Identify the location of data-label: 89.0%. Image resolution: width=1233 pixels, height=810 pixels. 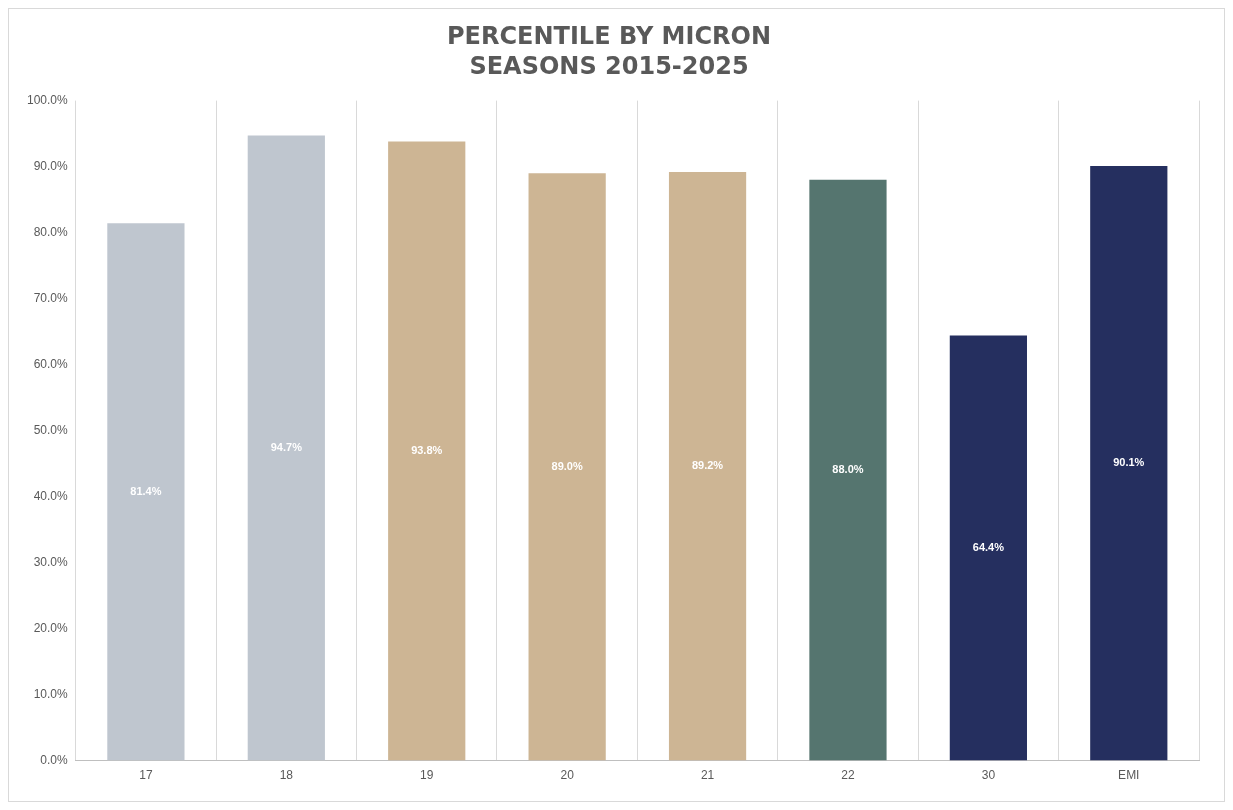
(567, 465).